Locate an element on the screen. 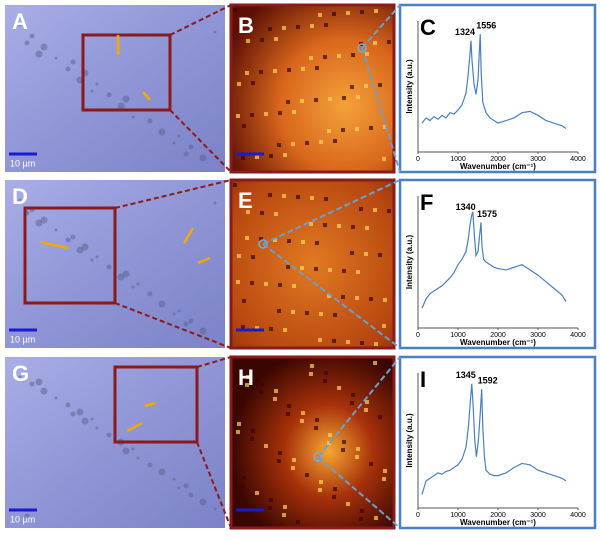 This screenshot has height=540, width=600. y-axis-label: Intensity (a.u.) is located at coordinates (409, 262).